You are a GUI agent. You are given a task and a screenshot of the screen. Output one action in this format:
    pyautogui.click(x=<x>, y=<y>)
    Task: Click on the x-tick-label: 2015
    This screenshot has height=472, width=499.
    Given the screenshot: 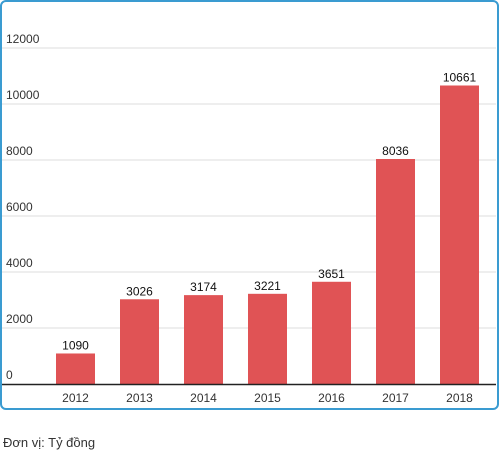 What is the action you would take?
    pyautogui.click(x=267, y=398)
    